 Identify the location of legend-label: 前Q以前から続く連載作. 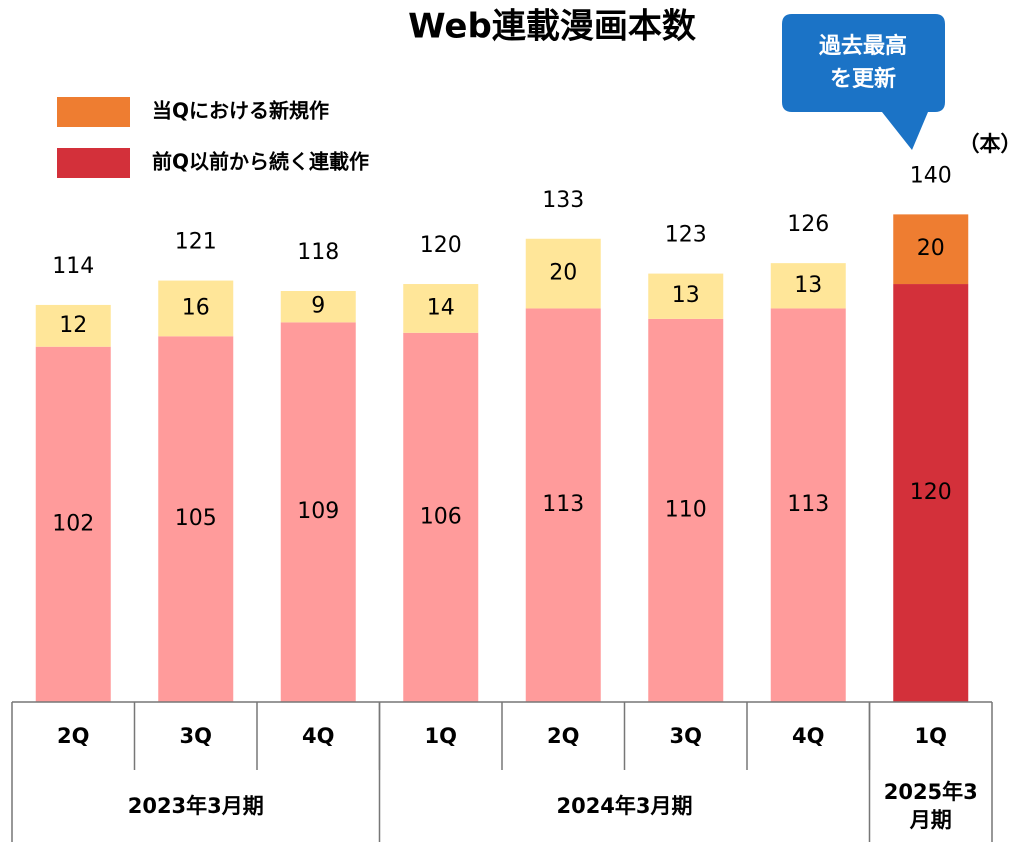
(260, 162).